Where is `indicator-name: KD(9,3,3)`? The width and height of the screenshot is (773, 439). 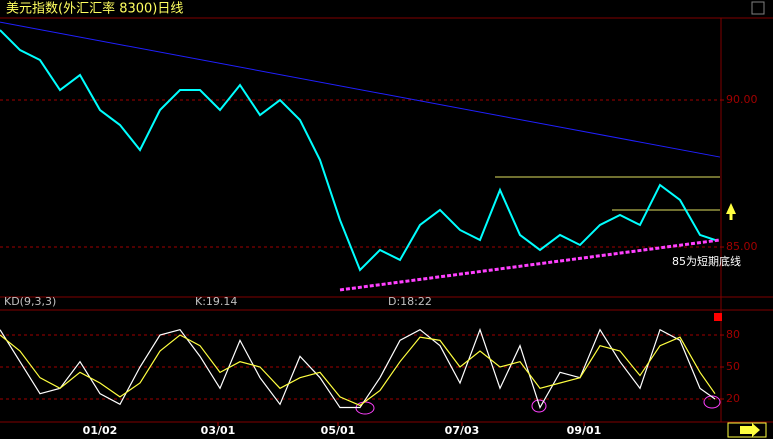
indicator-name: KD(9,3,3) is located at coordinates (30, 301).